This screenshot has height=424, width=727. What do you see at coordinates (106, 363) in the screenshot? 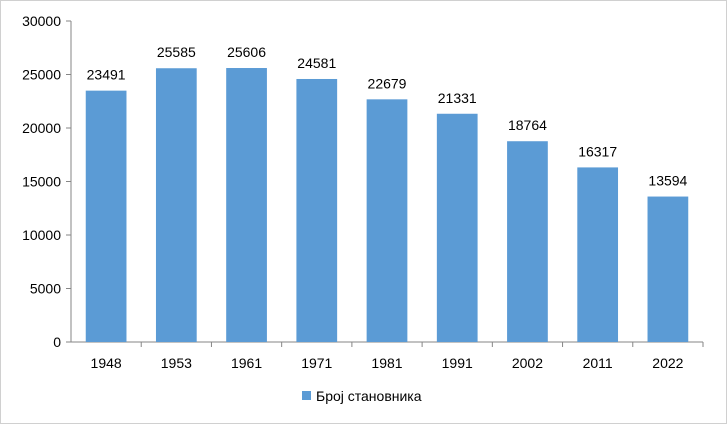
I see `x-tick-label: 1948` at bounding box center [106, 363].